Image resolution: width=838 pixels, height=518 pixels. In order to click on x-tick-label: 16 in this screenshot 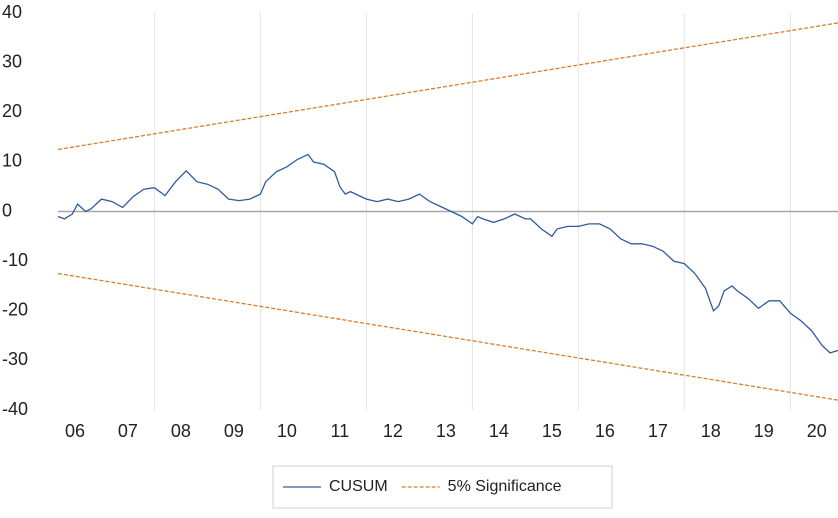, I will do `click(605, 431)`.